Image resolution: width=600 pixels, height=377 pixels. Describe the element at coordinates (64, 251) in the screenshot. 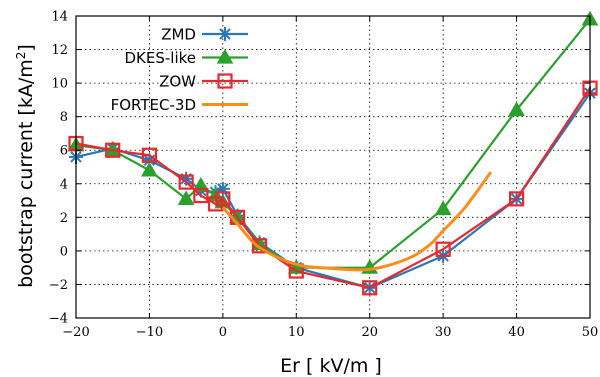

I see `y-tick-label: 0` at that location.